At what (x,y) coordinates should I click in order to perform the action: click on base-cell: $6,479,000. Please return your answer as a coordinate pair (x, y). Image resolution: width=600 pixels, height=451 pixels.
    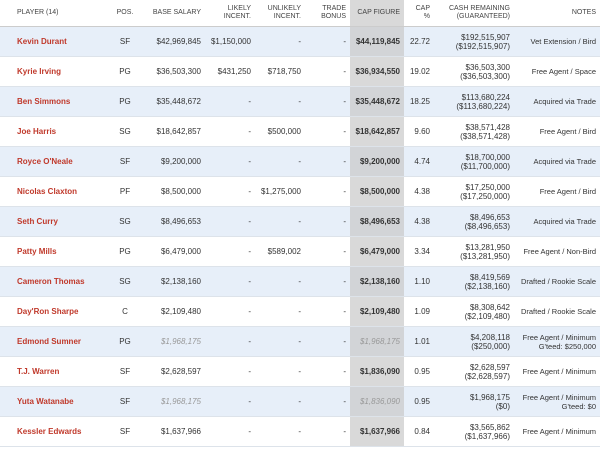
    Looking at the image, I should click on (175, 251).